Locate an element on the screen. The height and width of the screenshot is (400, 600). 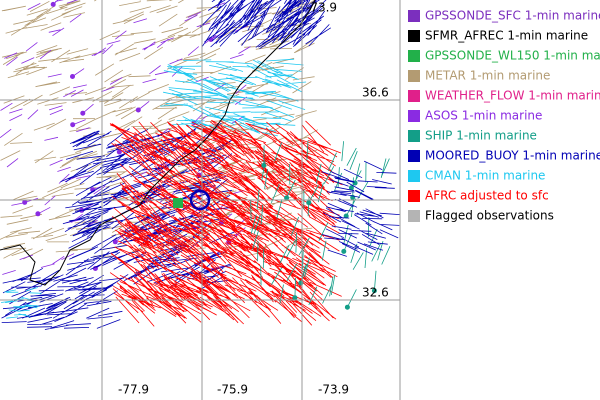
legend-label: AFRC adjusted to sfc is located at coordinates (487, 196).